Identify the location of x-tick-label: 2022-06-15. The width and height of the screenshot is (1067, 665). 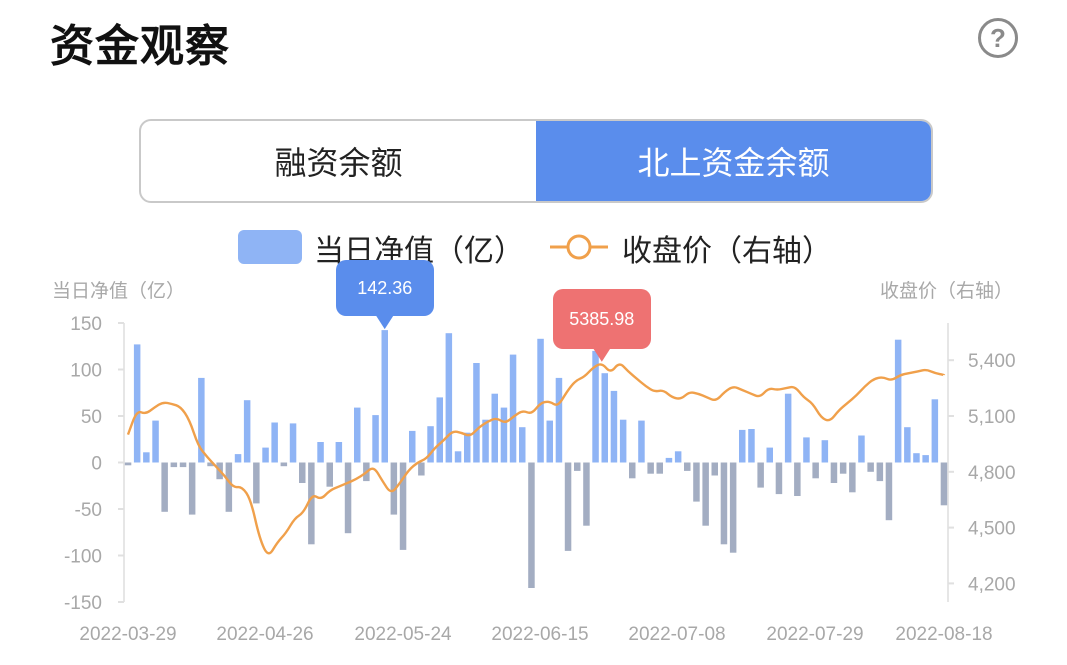
(539, 634).